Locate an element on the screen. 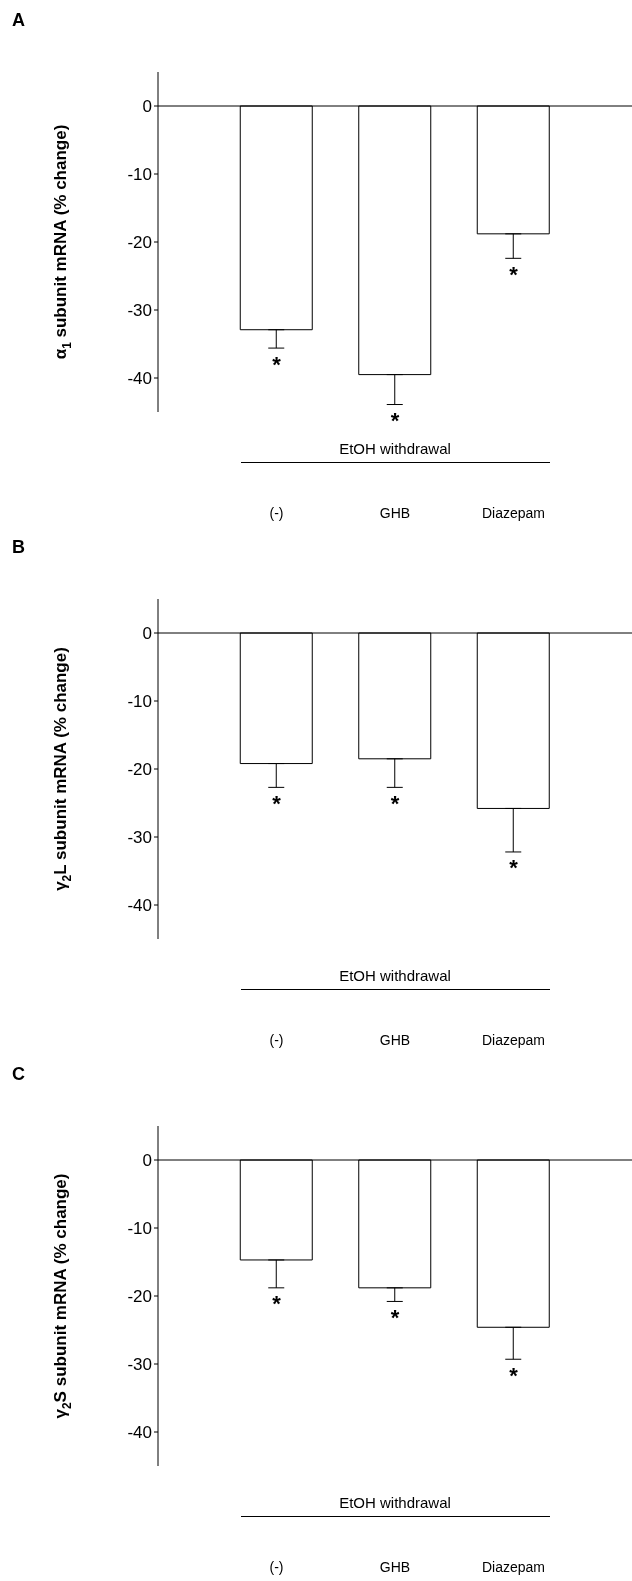 The height and width of the screenshot is (1581, 632). chart-title: A is located at coordinates (18, 20).